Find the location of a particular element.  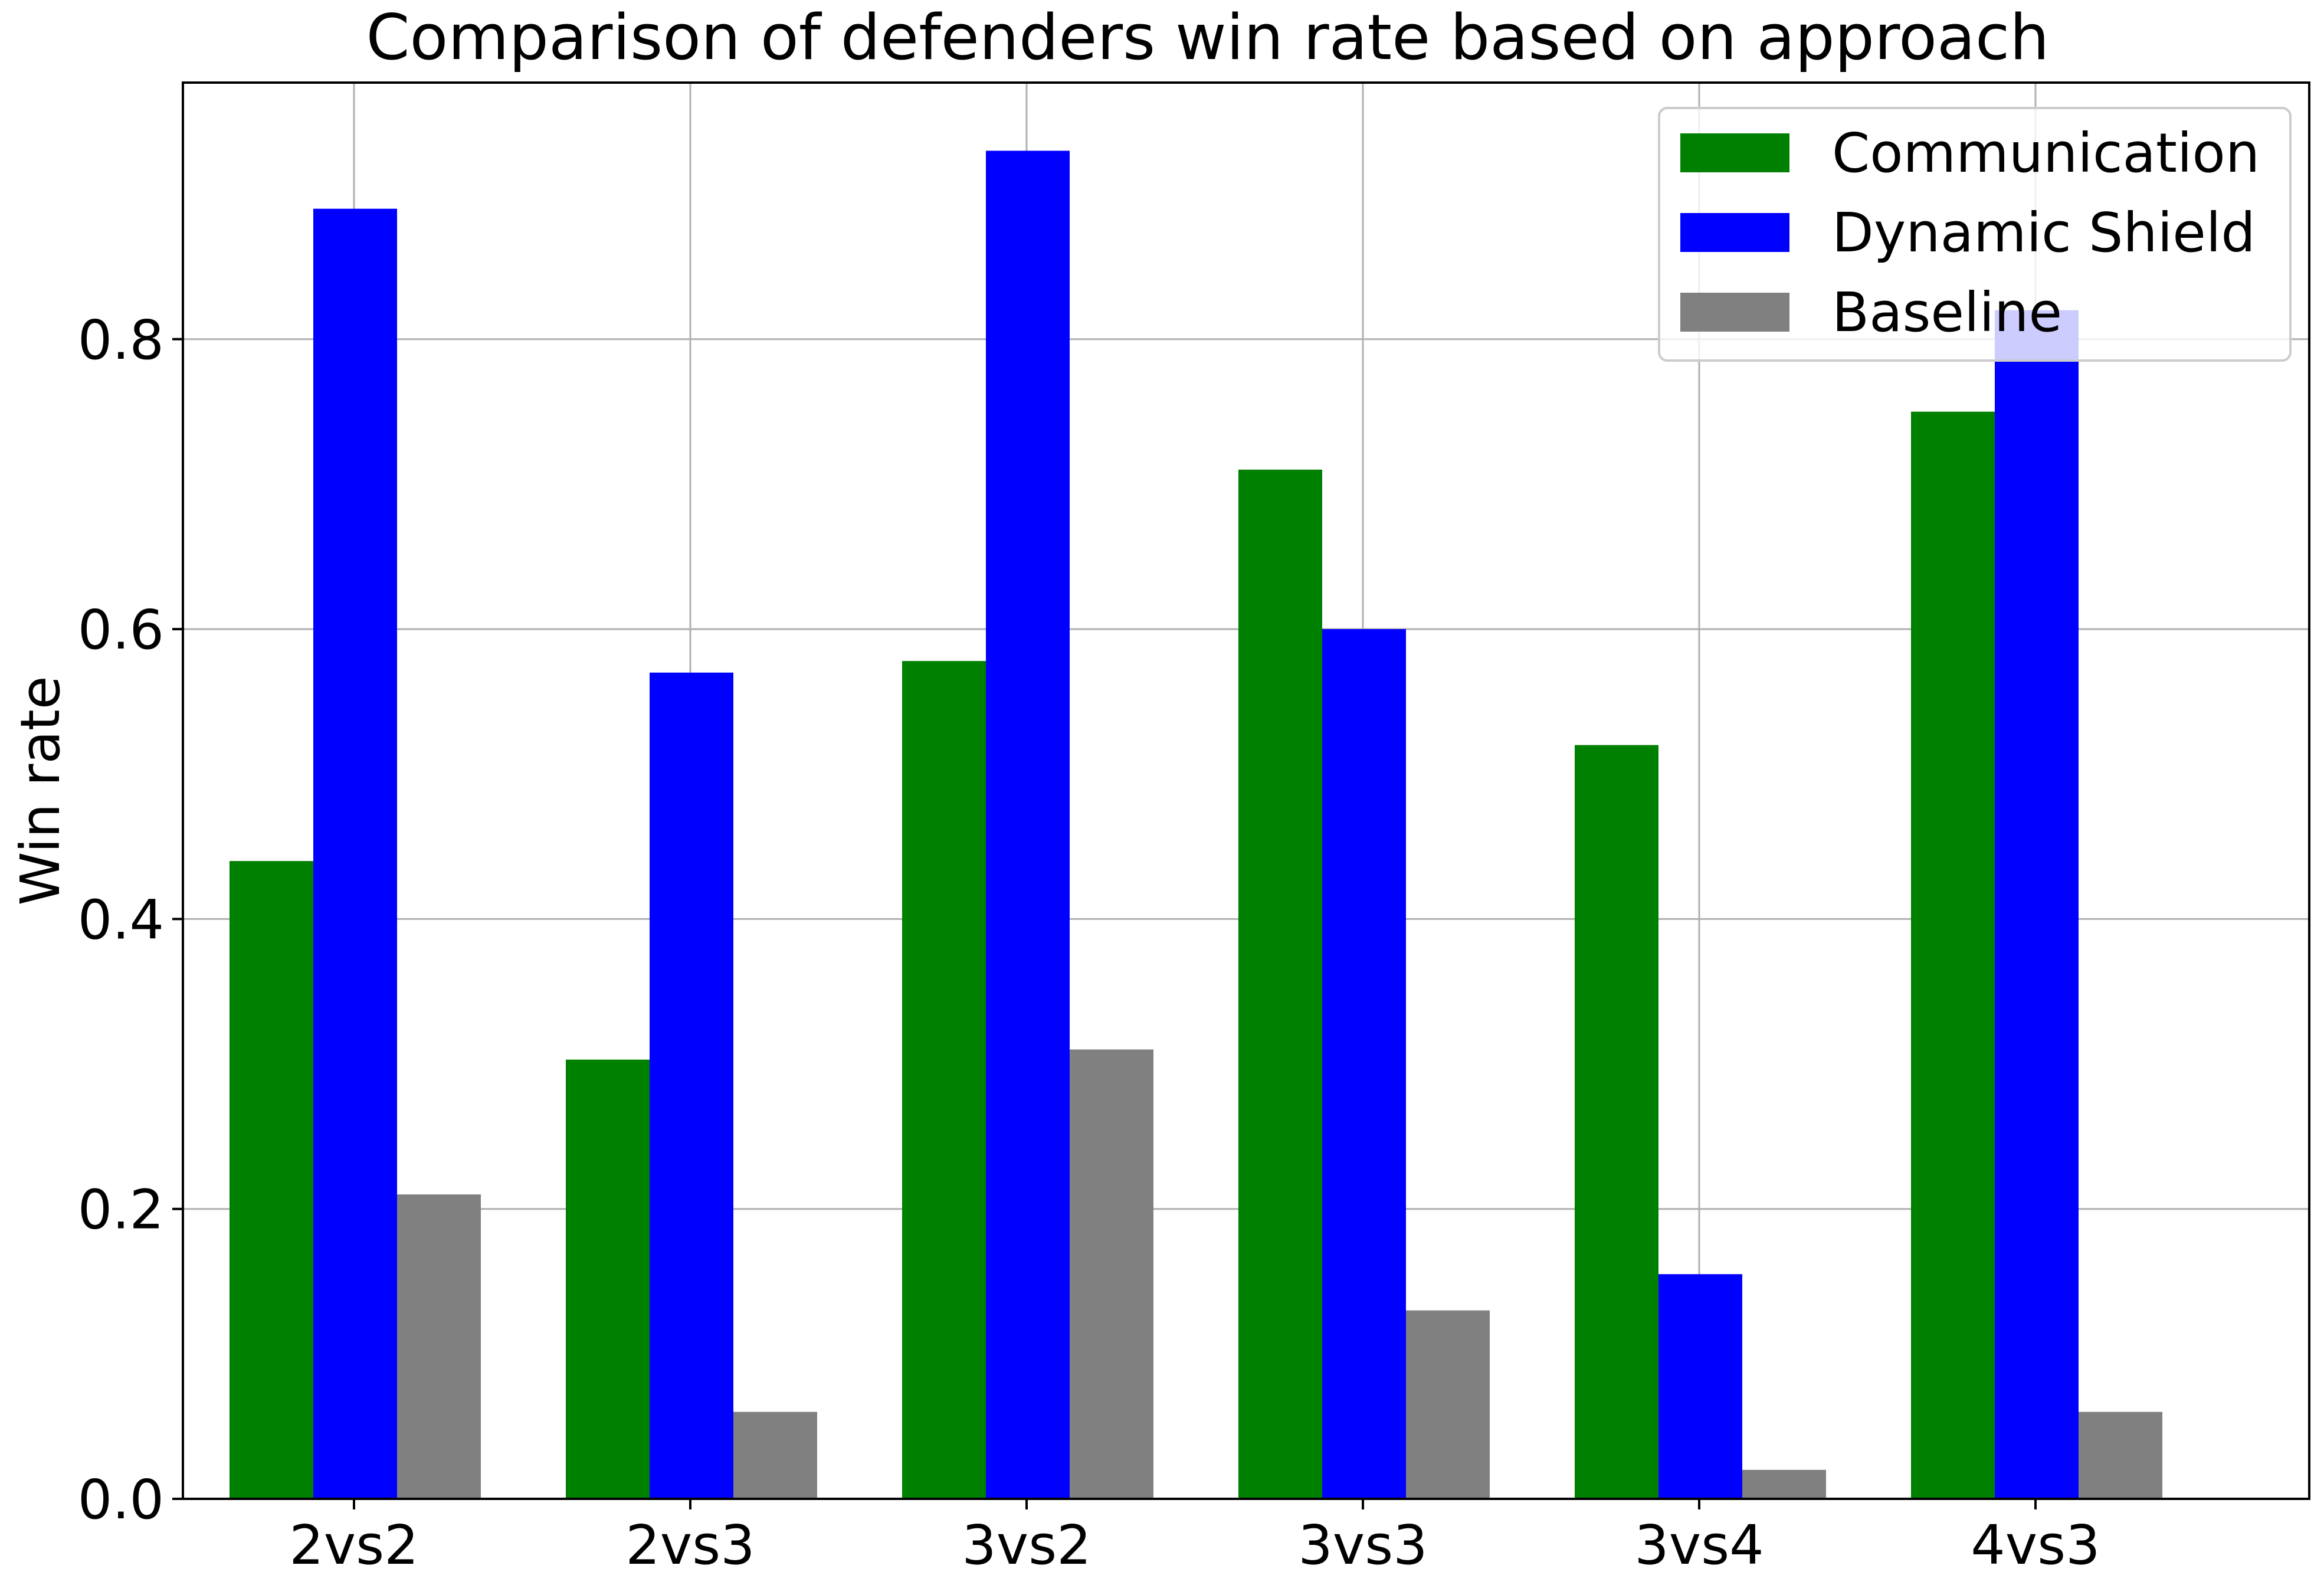

bar-dynamic-shield-2vs3 is located at coordinates (691, 1085).